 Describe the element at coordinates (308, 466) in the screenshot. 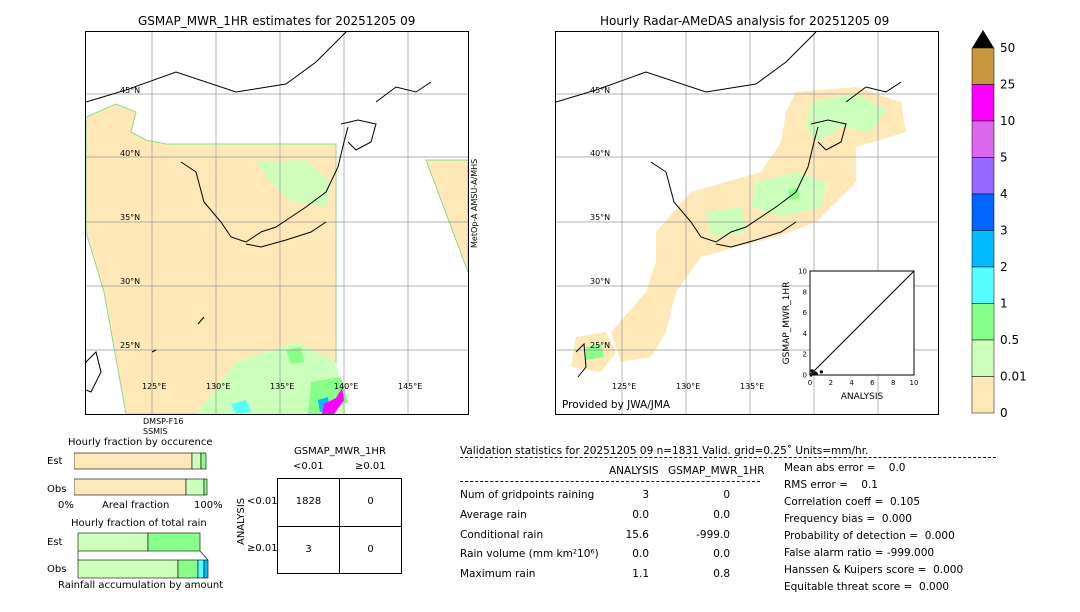

I see `contingency-col1: <0.01` at that location.